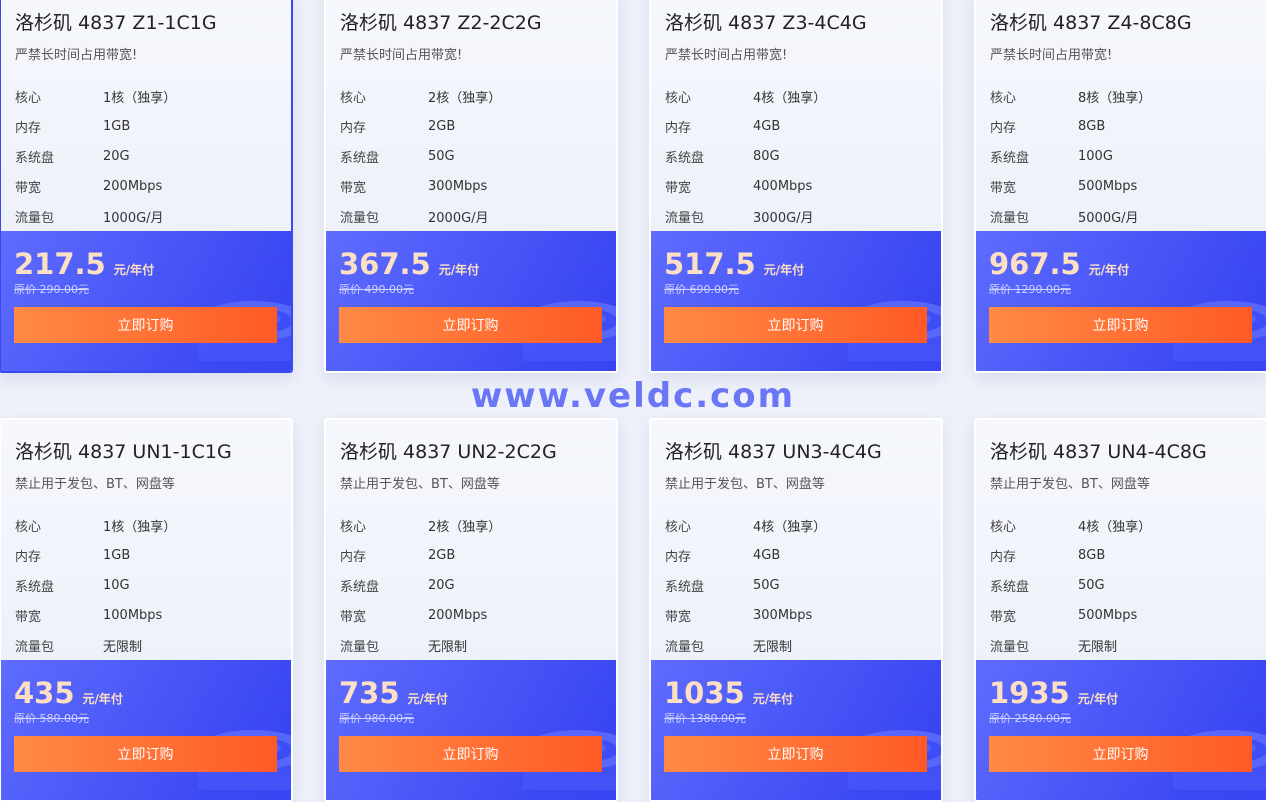 The image size is (1266, 802). What do you see at coordinates (1121, 730) in the screenshot?
I see `price-panel: 1935 元/年付 原价 2580.00元 立即订购` at bounding box center [1121, 730].